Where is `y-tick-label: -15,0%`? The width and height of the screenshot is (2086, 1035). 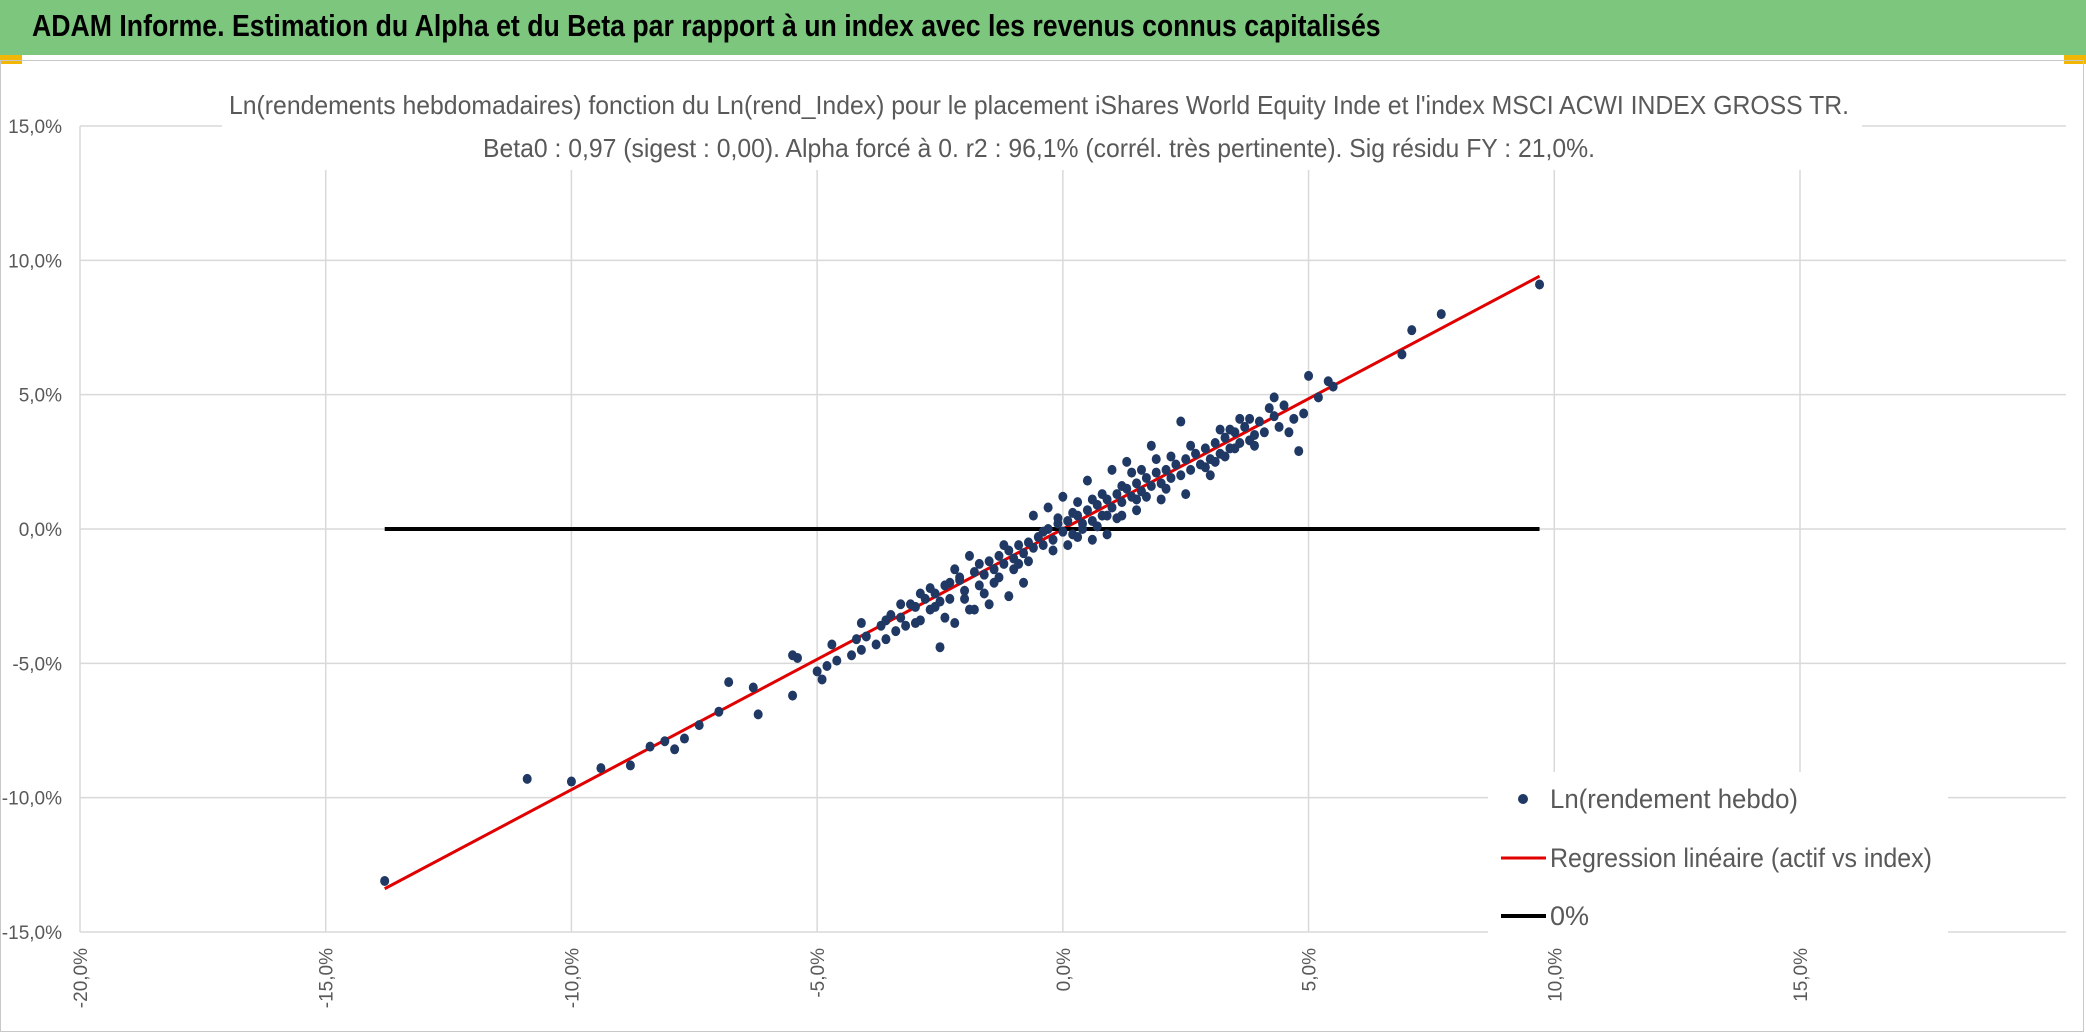
y-tick-label: -15,0% is located at coordinates (32, 933).